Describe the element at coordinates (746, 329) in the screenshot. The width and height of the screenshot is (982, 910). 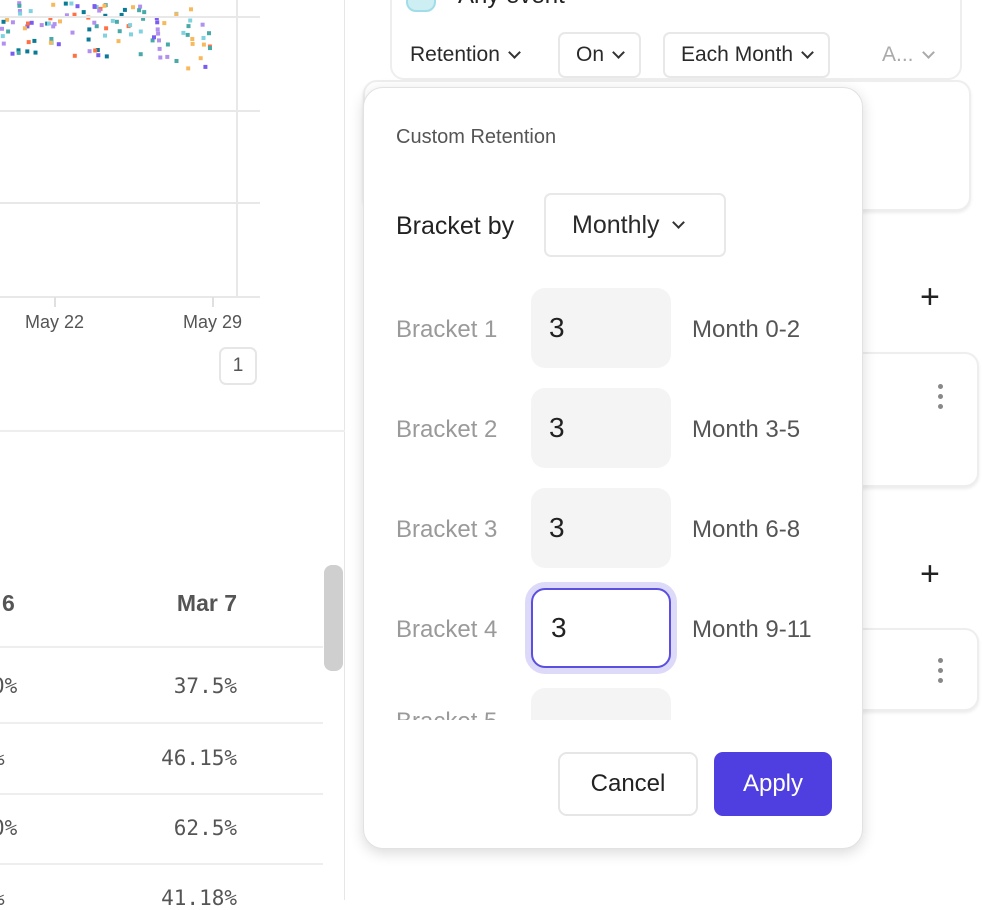
I see `bracket-range: Month 0-2` at that location.